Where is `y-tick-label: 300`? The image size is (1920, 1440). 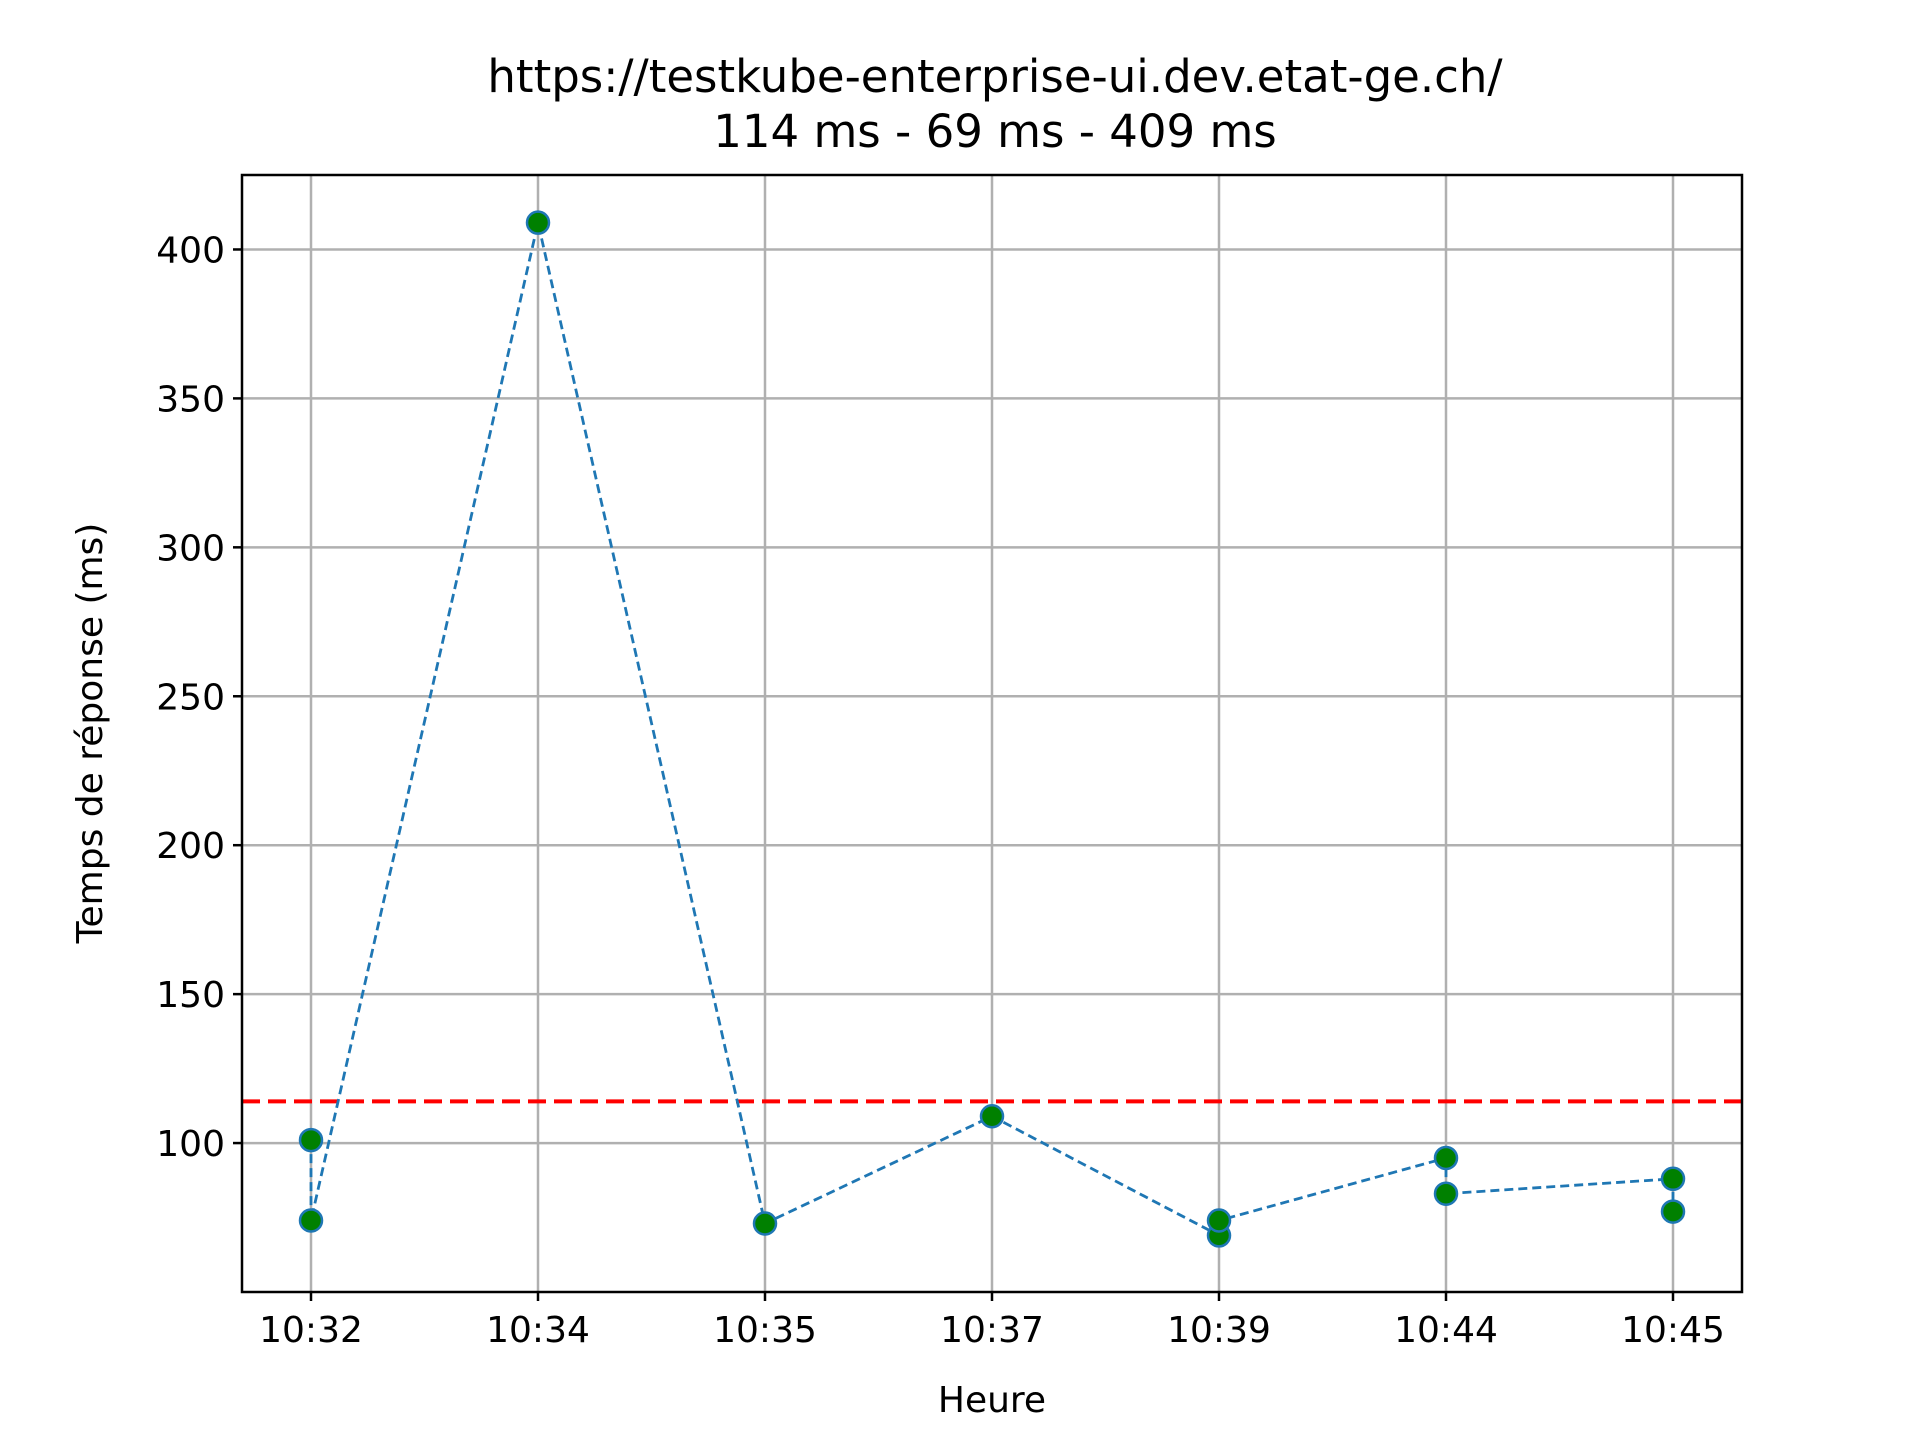
y-tick-label: 300 is located at coordinates (190, 548).